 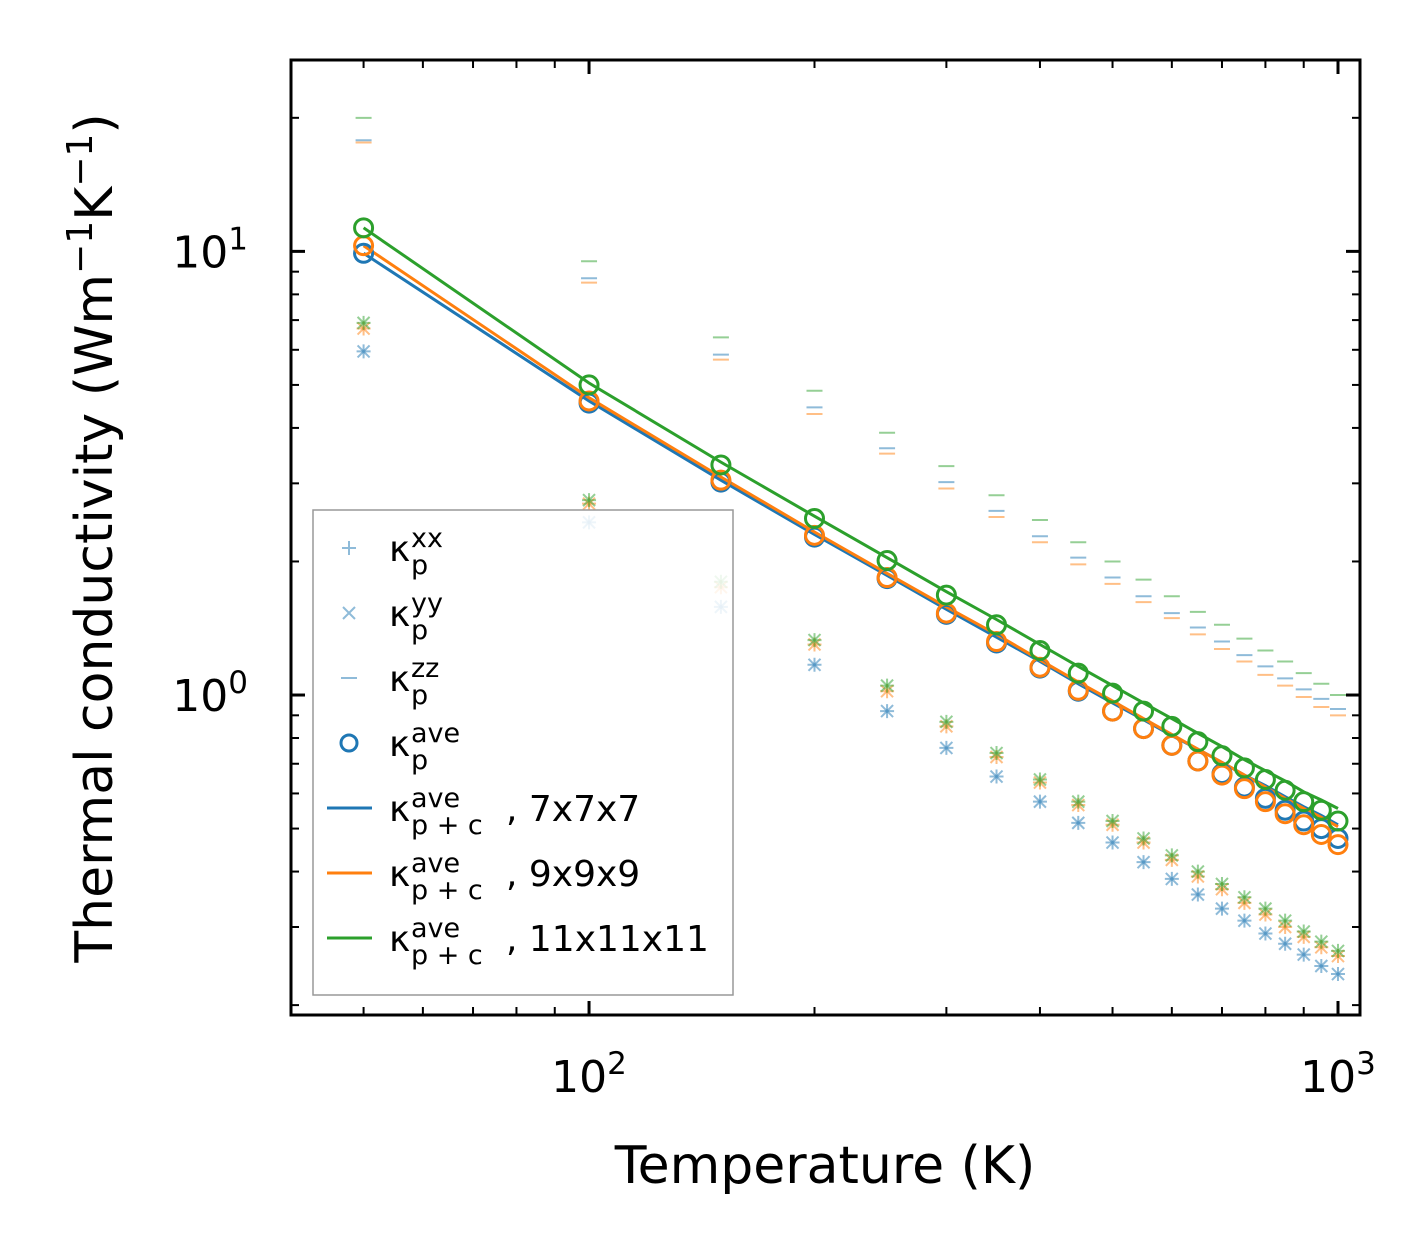 What do you see at coordinates (549, 942) in the screenshot?
I see `legend-label: κave p + c, 11x11x11` at bounding box center [549, 942].